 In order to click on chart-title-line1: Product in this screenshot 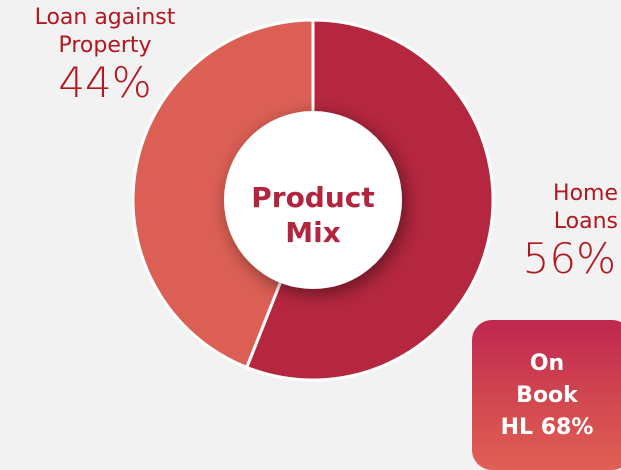, I will do `click(313, 197)`.